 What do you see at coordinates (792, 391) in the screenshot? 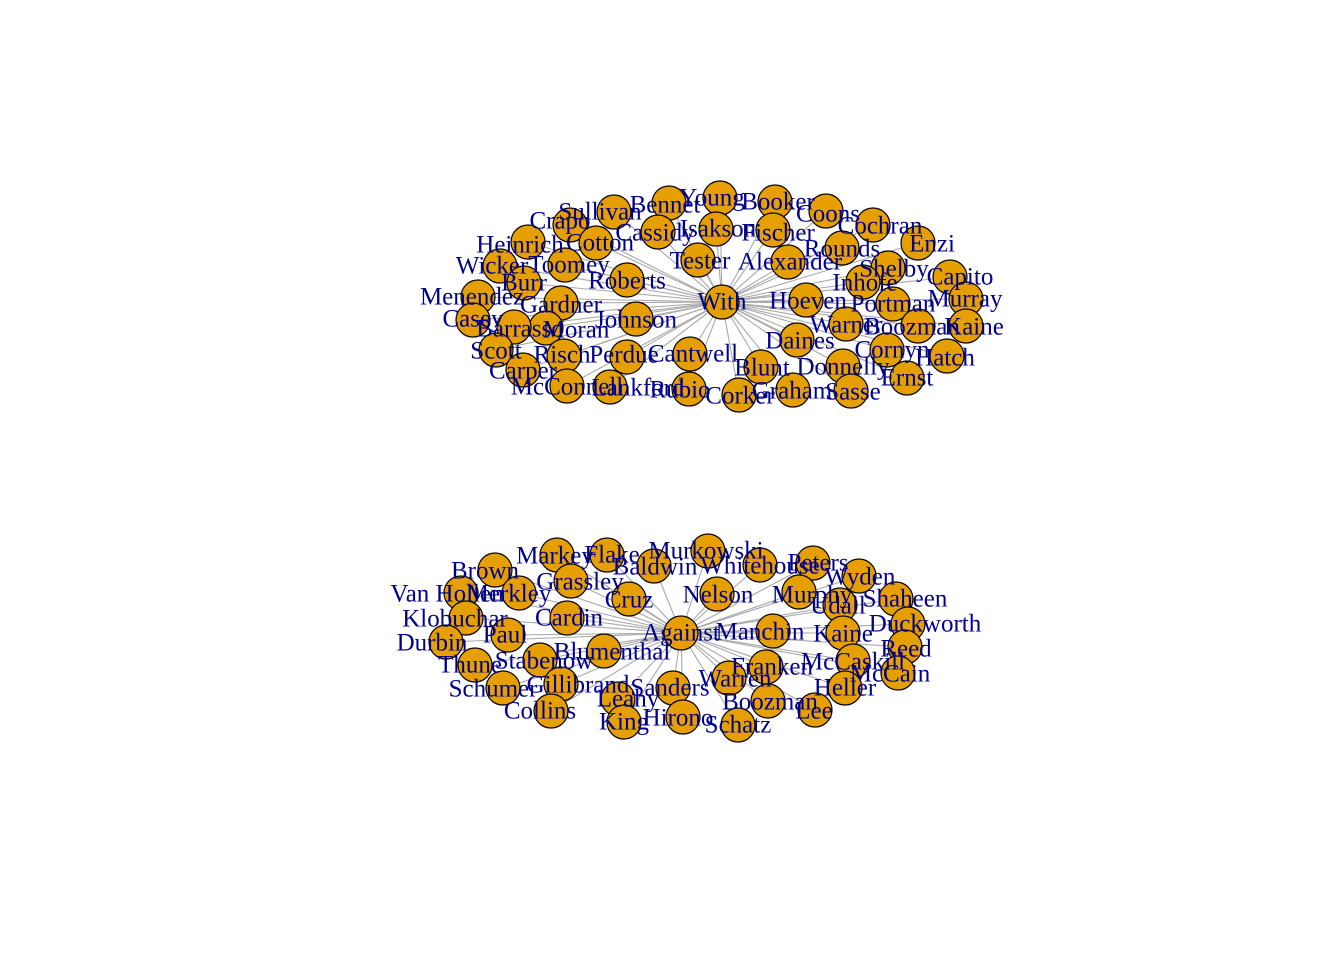
I see `net1-label-graham: Graham` at bounding box center [792, 391].